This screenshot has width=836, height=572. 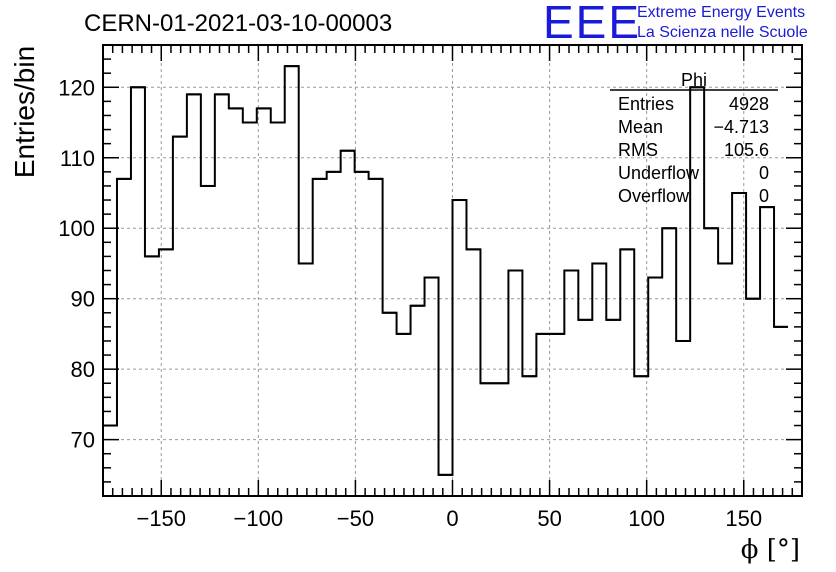 What do you see at coordinates (746, 150) in the screenshot?
I see `stats-value-rms: 105.6` at bounding box center [746, 150].